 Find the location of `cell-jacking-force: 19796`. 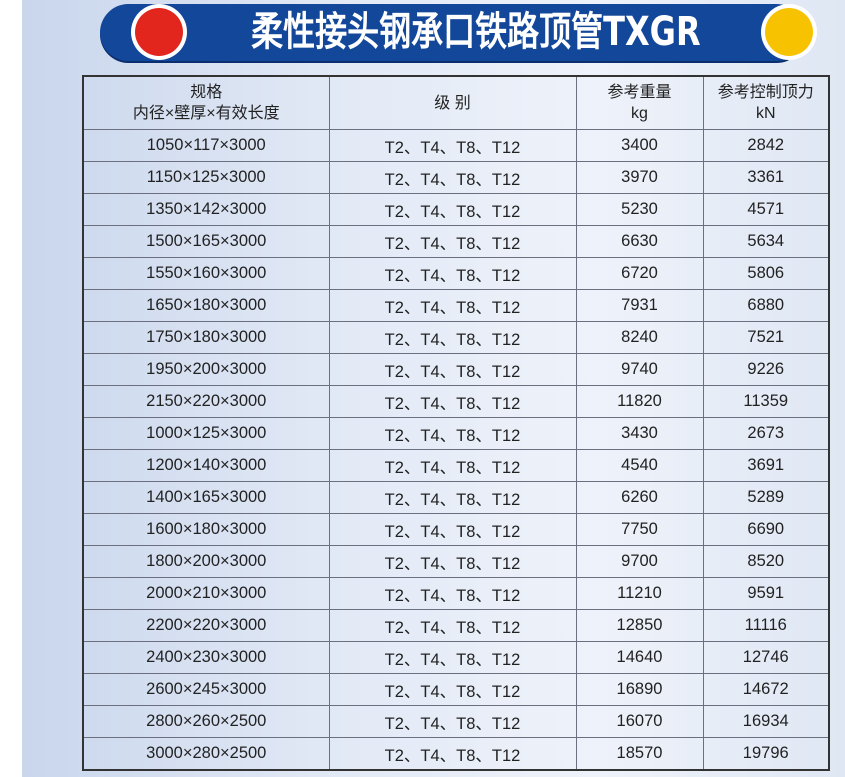

cell-jacking-force: 19796 is located at coordinates (766, 754).